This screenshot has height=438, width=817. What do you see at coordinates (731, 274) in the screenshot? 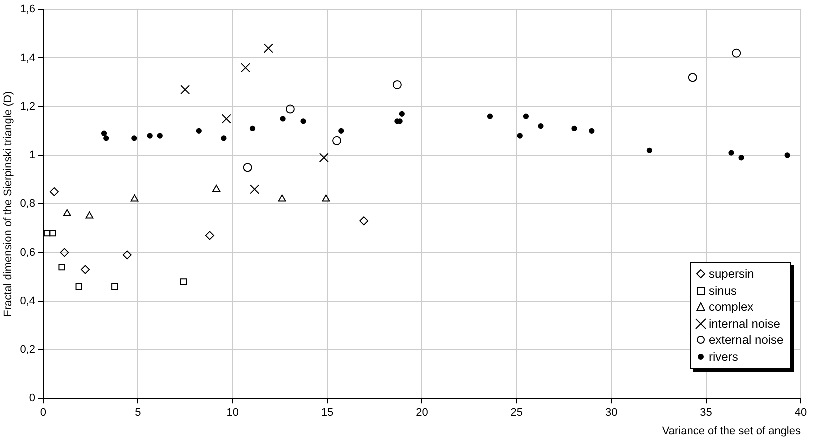
I see `legend-label: supersin` at bounding box center [731, 274].